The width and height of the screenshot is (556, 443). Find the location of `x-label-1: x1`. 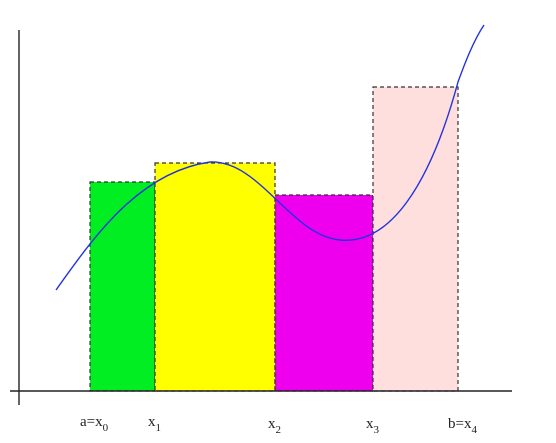

x-label-1: x1 is located at coordinates (154, 424).